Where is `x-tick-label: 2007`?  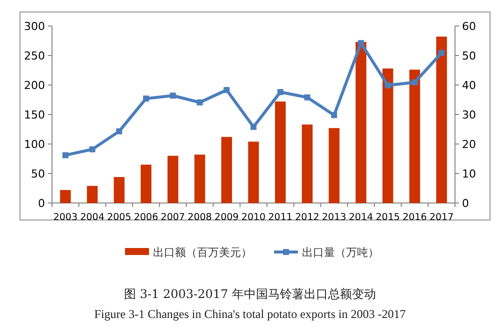
x-tick-label: 2007 is located at coordinates (172, 217).